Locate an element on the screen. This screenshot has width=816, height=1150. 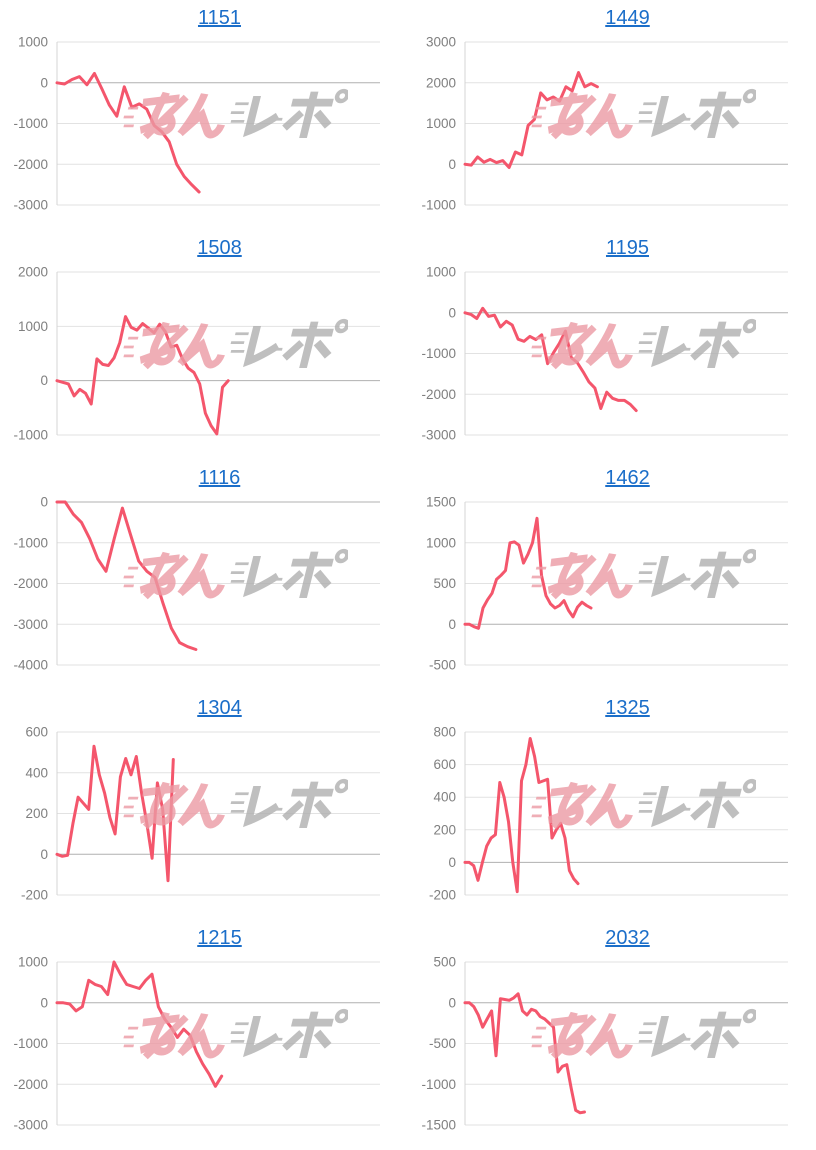
chart-plot: 2000 1000 0 -1000 is located at coordinates (204, 362).